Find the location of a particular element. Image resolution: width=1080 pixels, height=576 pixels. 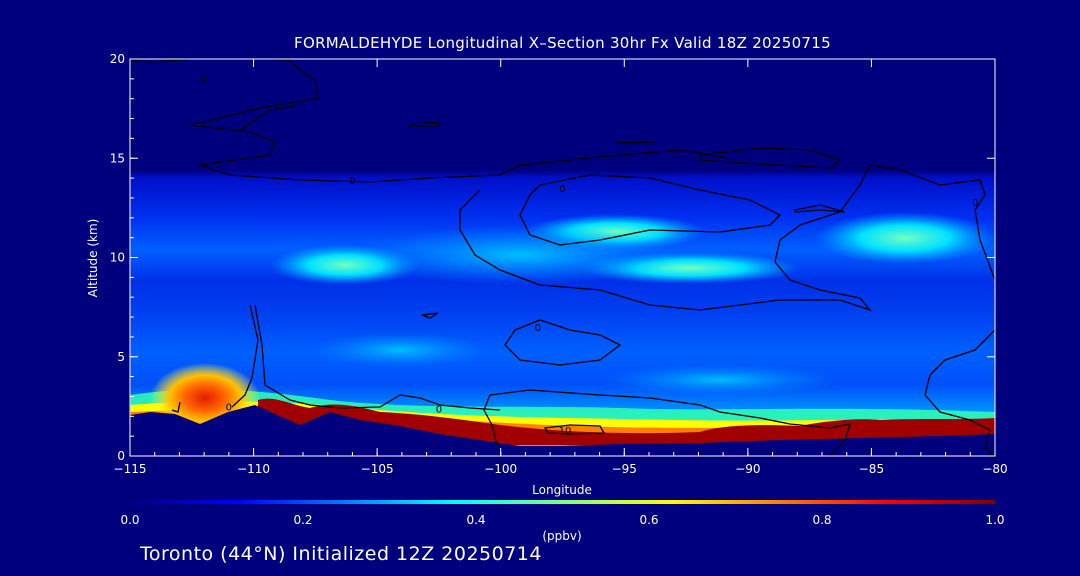

x-tick-label: −90 is located at coordinates (747, 469).